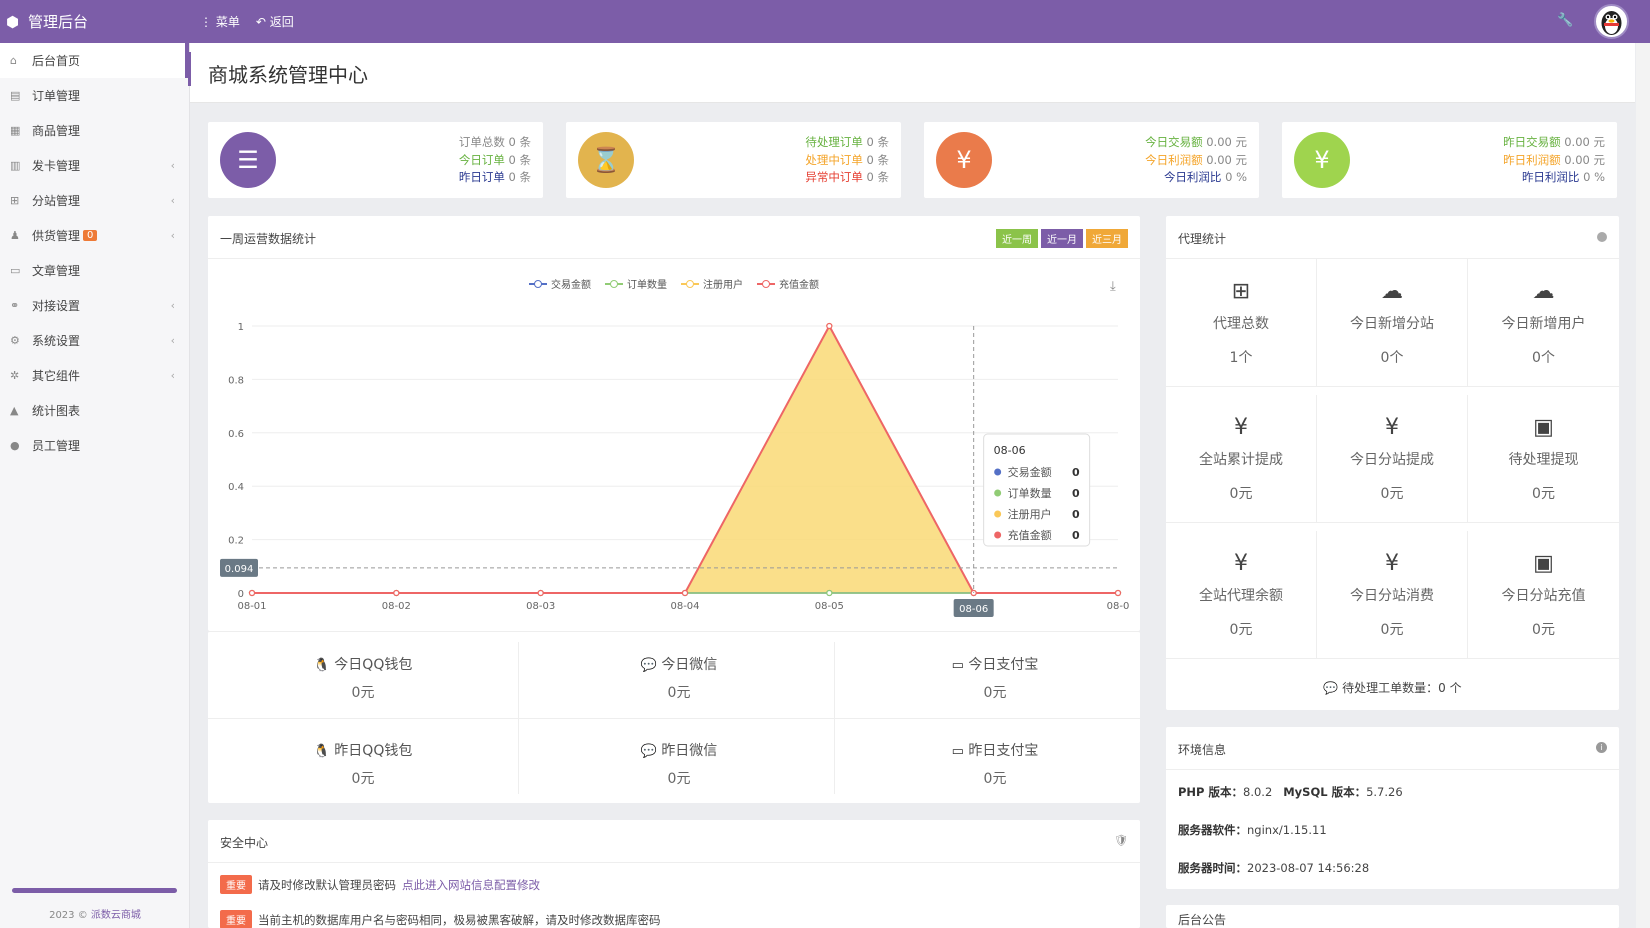  What do you see at coordinates (712, 283) in the screenshot?
I see `legend-item: 注册用户` at bounding box center [712, 283].